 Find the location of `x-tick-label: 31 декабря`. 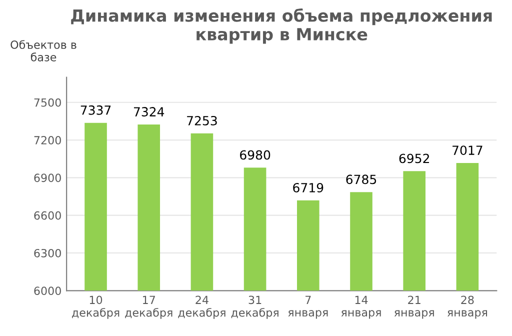

x-tick-label: 31 декабря is located at coordinates (254, 307).